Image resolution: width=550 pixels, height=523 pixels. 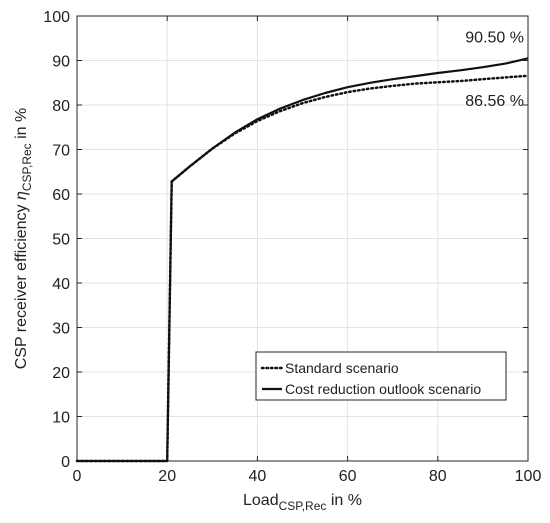 What do you see at coordinates (61, 418) in the screenshot?
I see `y-tick-label: 10` at bounding box center [61, 418].